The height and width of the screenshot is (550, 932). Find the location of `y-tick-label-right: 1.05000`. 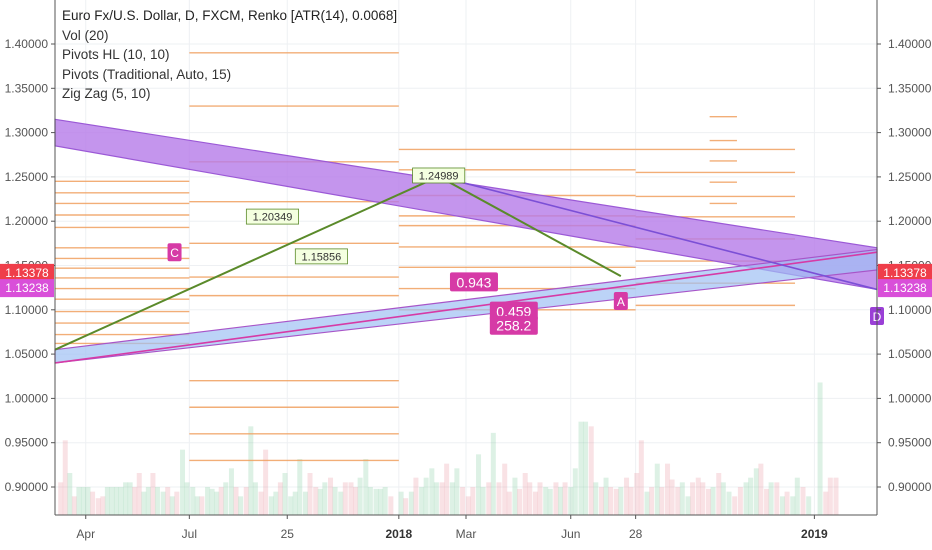

y-tick-label-right: 1.05000 is located at coordinates (910, 354).